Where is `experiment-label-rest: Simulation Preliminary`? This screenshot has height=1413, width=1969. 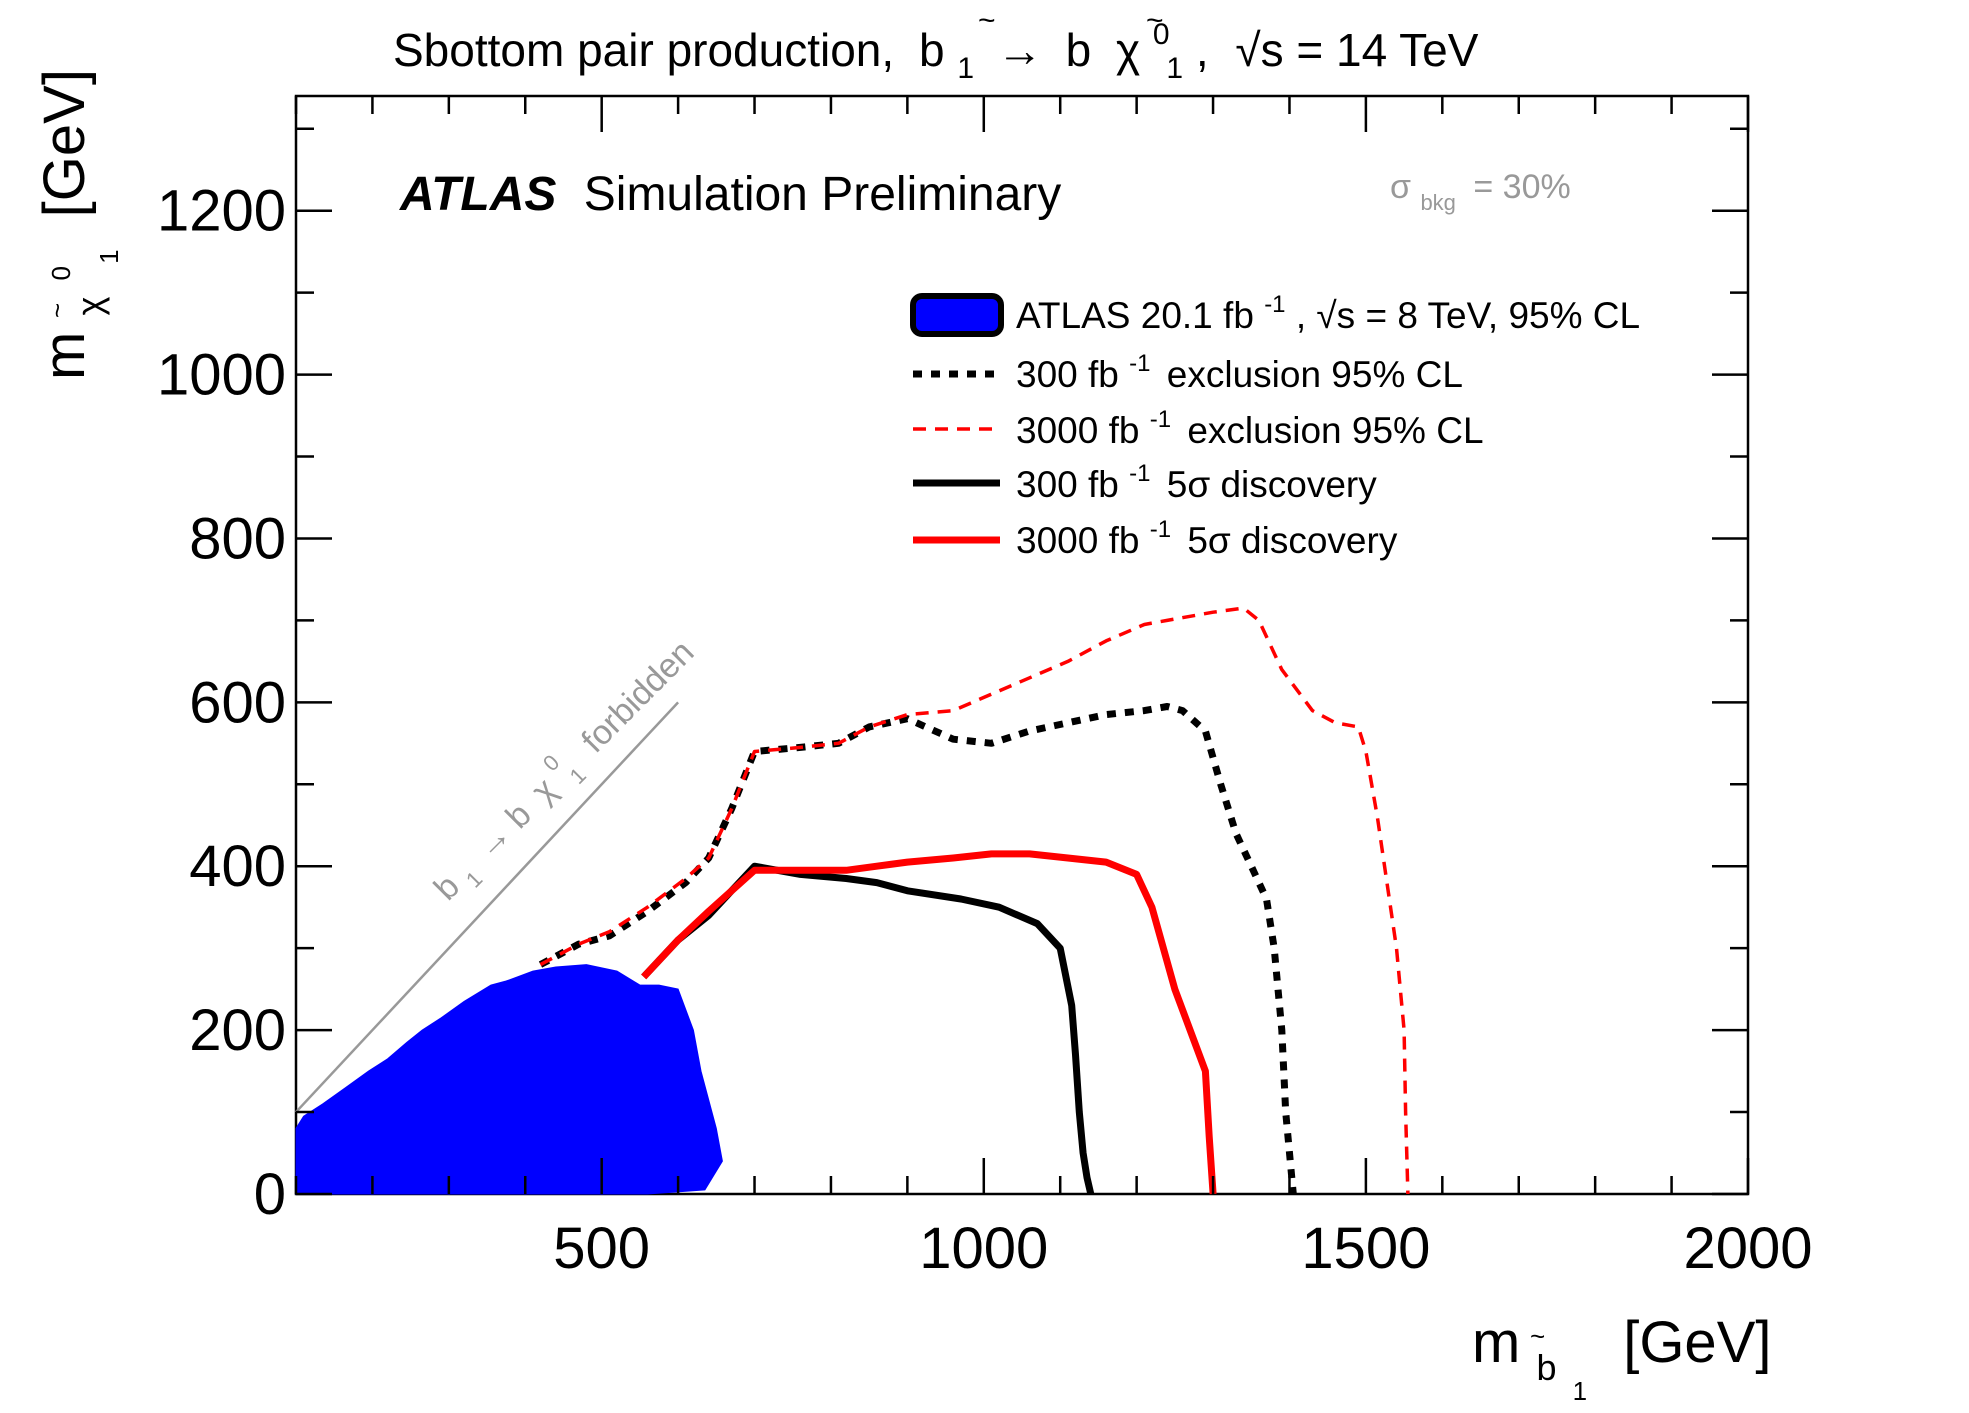 experiment-label-rest: Simulation Preliminary is located at coordinates (823, 194).